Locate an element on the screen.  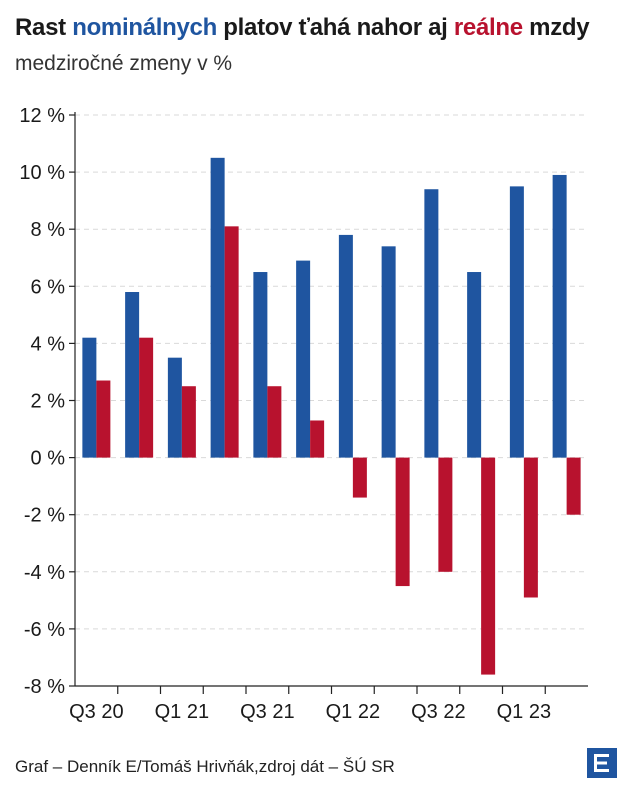
x-axis-ticks: Q3 20 Q1 21 Q3 21 Q1 22 Q3 22 Q1 23 is located at coordinates (310, 704).